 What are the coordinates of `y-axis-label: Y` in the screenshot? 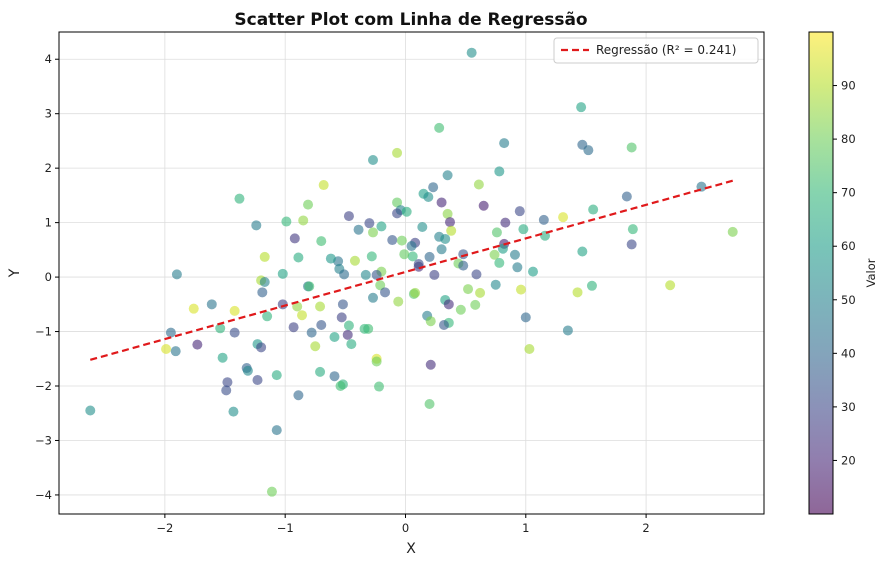 It's located at (15, 273).